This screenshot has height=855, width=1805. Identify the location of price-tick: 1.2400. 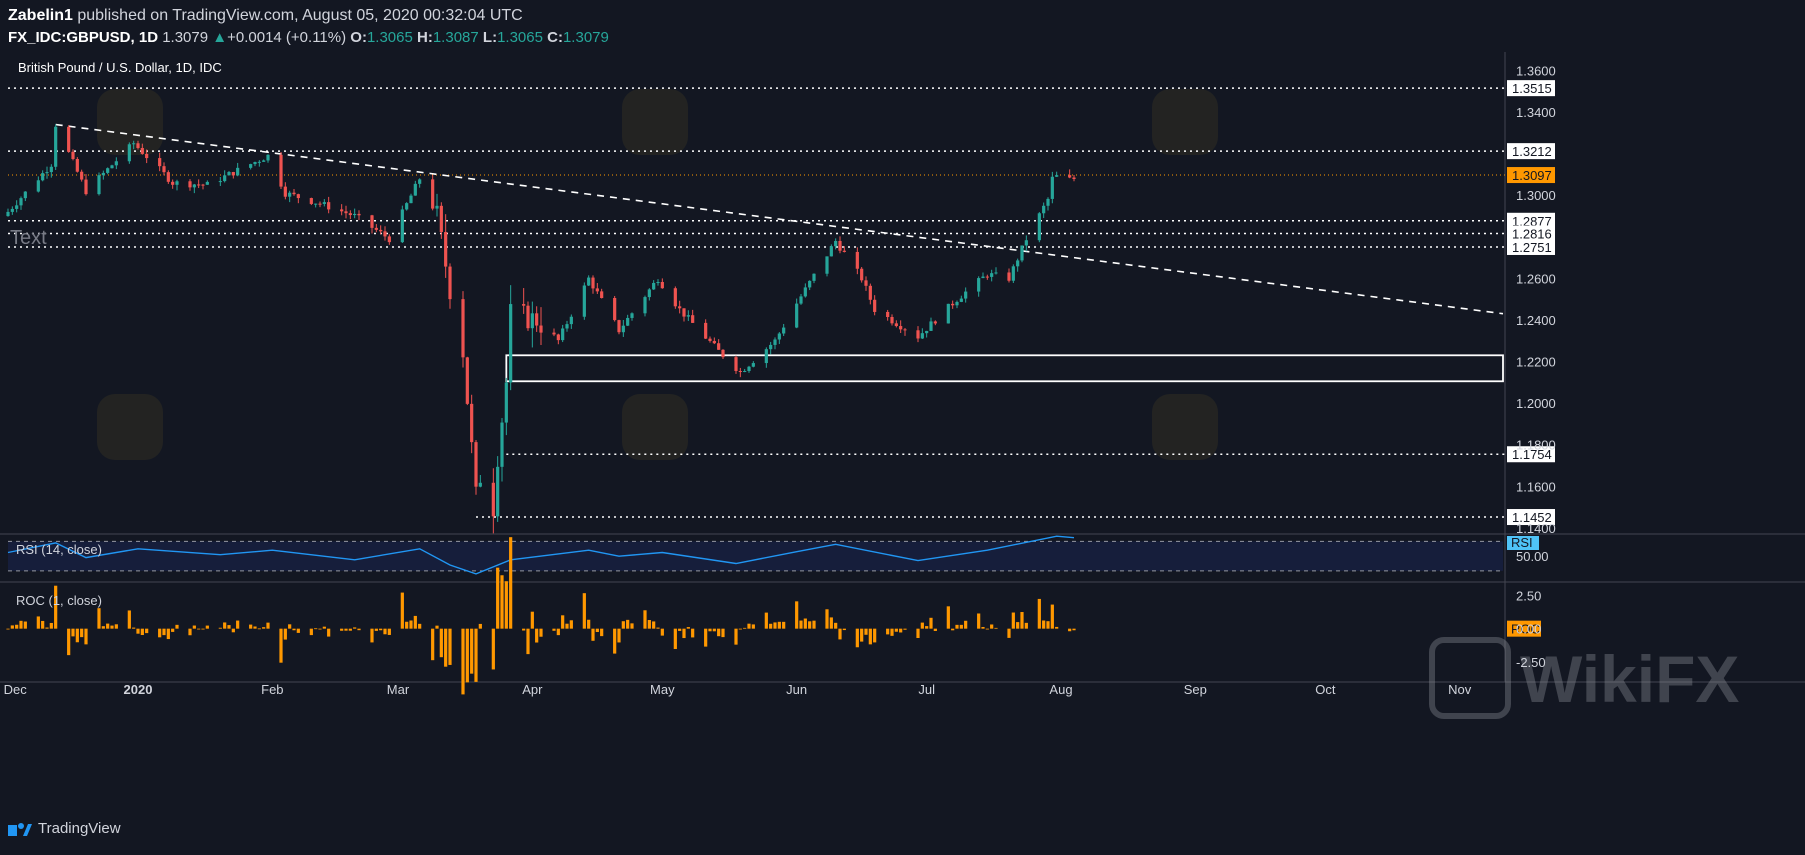
(1536, 320).